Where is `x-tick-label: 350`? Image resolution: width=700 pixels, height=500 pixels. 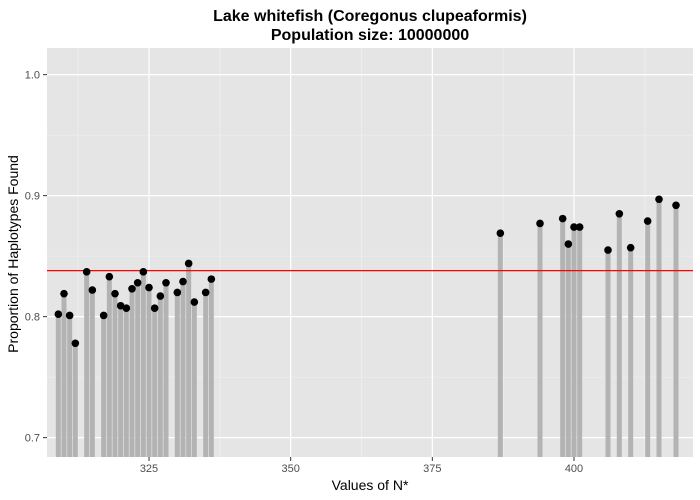
x-tick-label: 350 is located at coordinates (290, 469).